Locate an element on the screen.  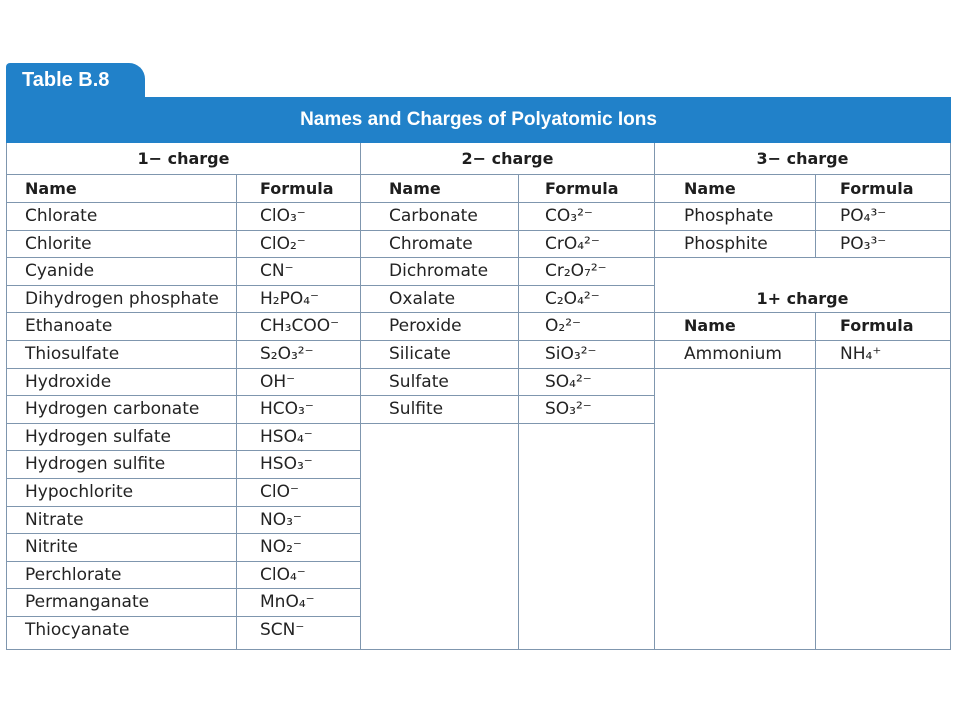
ion-formula: NO₂⁻ is located at coordinates (281, 547).